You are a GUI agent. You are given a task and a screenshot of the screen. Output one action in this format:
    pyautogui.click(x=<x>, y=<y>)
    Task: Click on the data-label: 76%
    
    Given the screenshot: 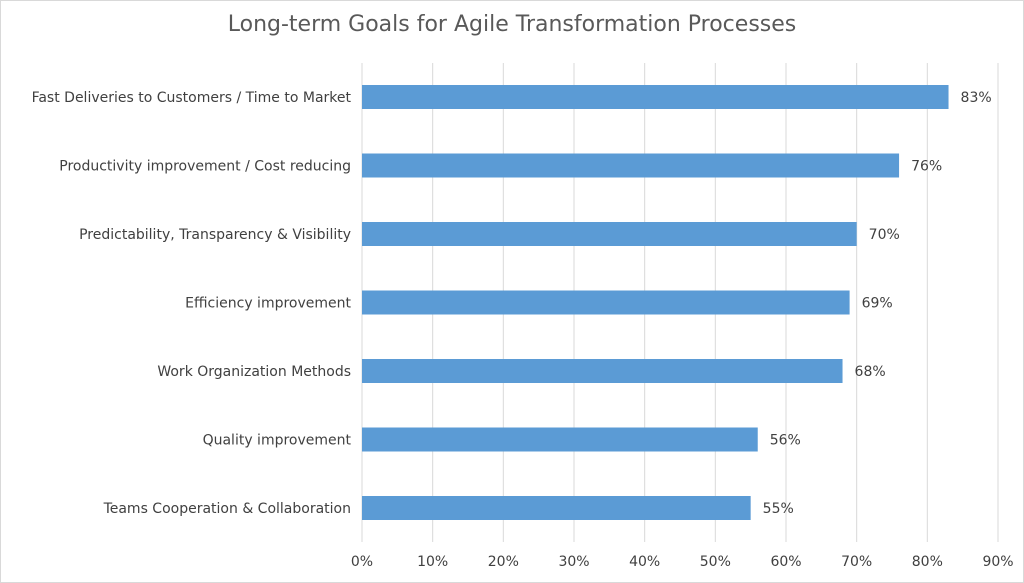 What is the action you would take?
    pyautogui.click(x=926, y=167)
    